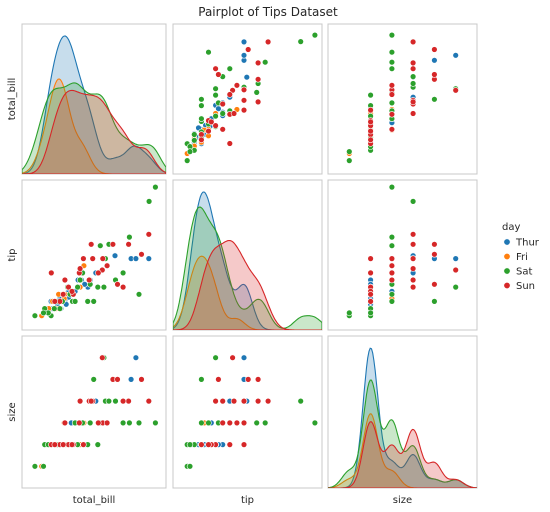  Describe the element at coordinates (511, 227) in the screenshot. I see `legend-title: day` at that location.